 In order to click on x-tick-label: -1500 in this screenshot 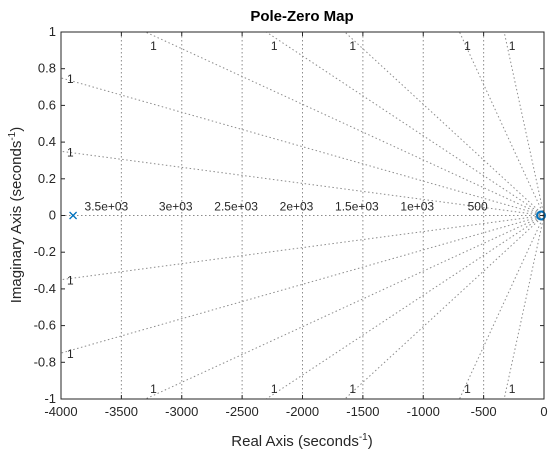, I will do `click(362, 411)`.